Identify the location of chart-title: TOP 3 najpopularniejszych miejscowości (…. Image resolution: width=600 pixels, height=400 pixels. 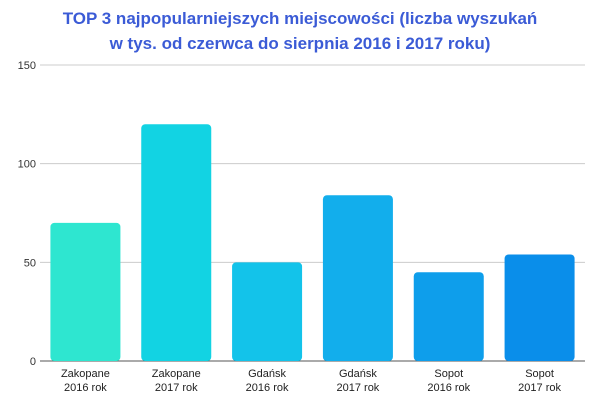
(300, 31).